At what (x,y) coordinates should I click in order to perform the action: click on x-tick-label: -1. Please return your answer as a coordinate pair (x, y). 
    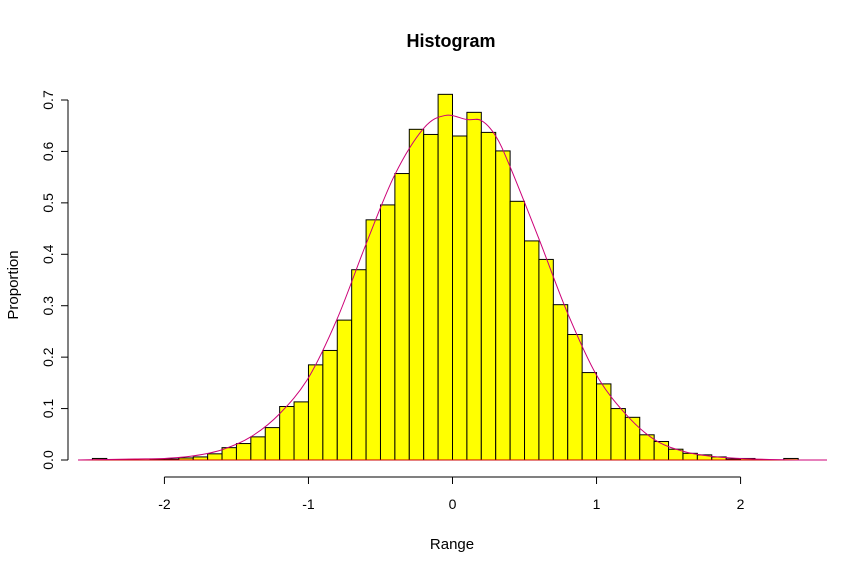
    Looking at the image, I should click on (308, 504).